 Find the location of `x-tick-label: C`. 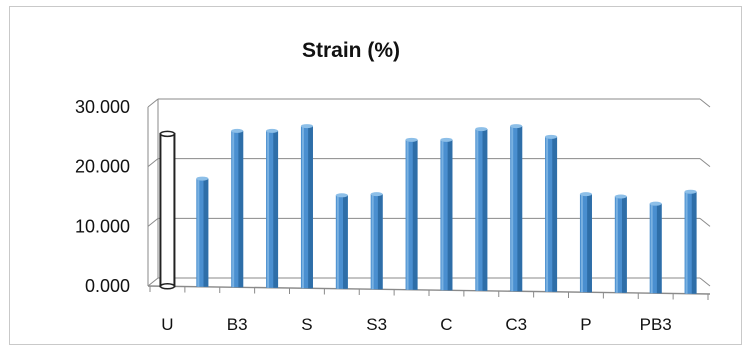

x-tick-label: C is located at coordinates (446, 324).